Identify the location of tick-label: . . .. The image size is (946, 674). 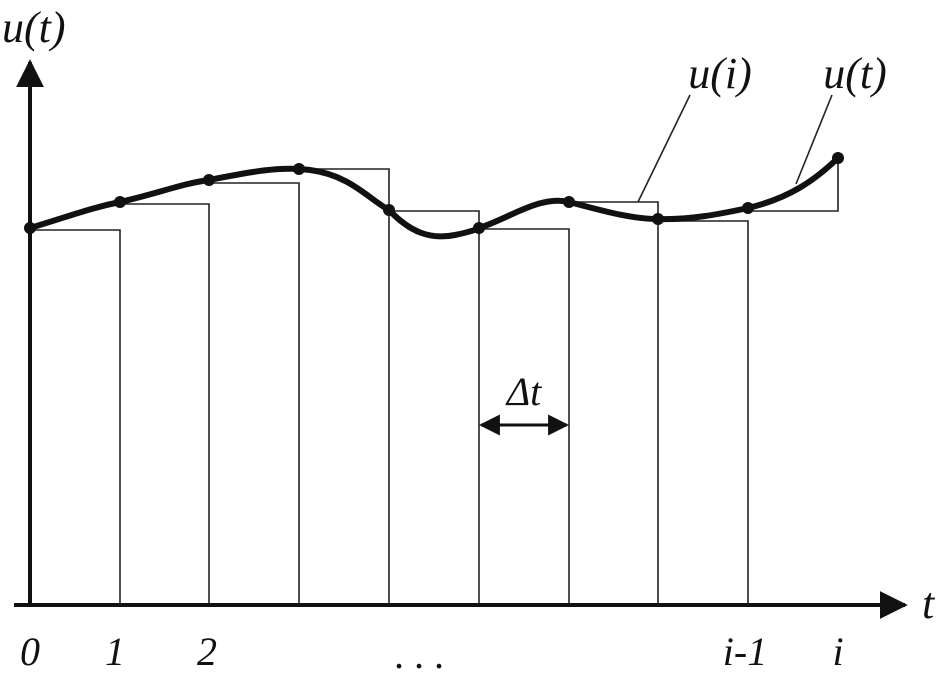
(420, 653).